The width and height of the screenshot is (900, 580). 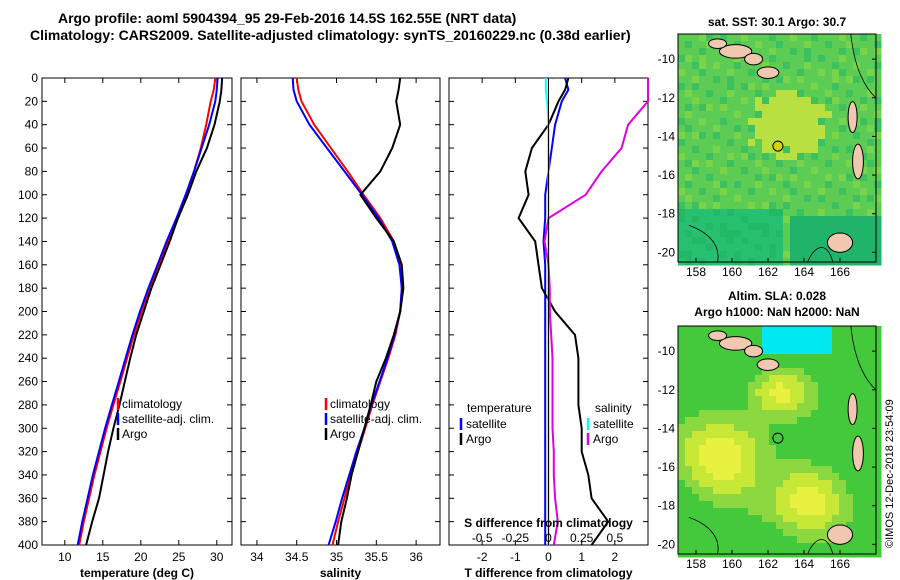 I want to click on s-tick-label: 0.5, so click(x=614, y=538).